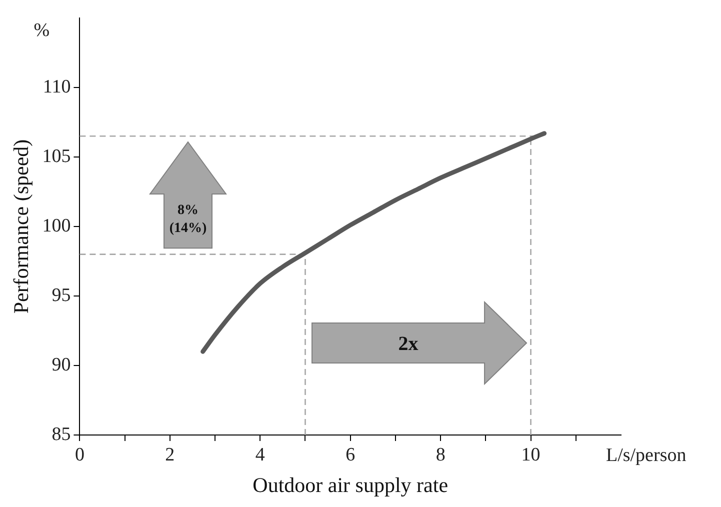  Describe the element at coordinates (188, 219) in the screenshot. I see `annotation: 8% (14%)` at that location.